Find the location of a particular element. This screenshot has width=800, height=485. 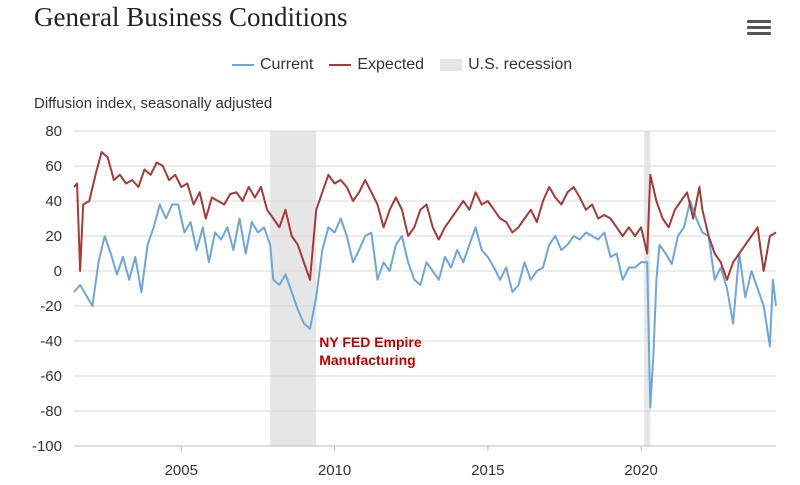

y-tick-label: -20 is located at coordinates (51, 306).